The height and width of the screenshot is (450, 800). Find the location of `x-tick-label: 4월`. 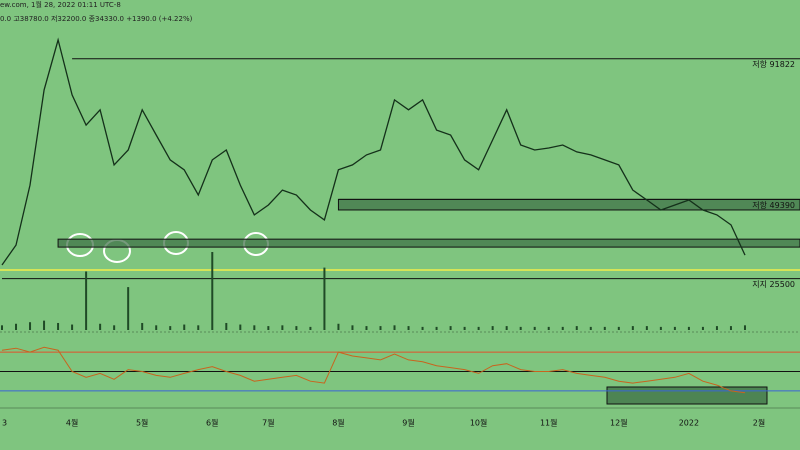

x-tick-label: 4월 is located at coordinates (72, 423).